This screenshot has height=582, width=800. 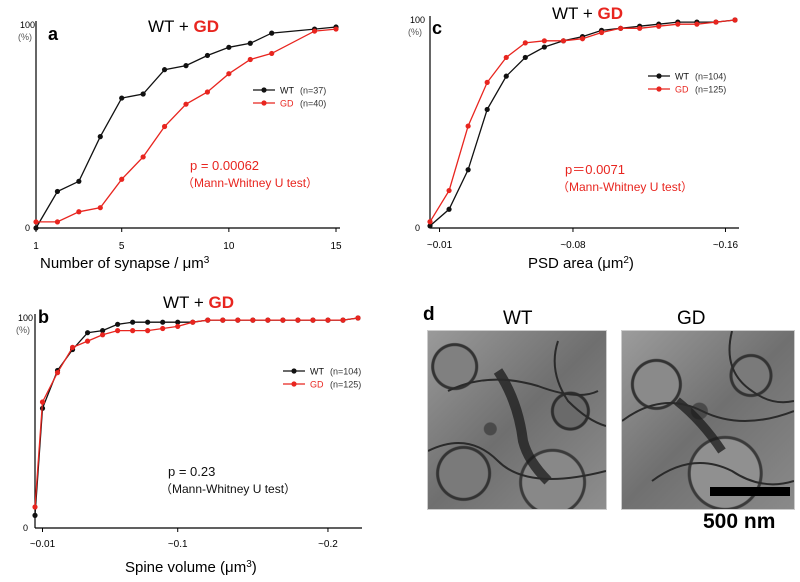 I want to click on em-image-wt, so click(x=517, y=420).